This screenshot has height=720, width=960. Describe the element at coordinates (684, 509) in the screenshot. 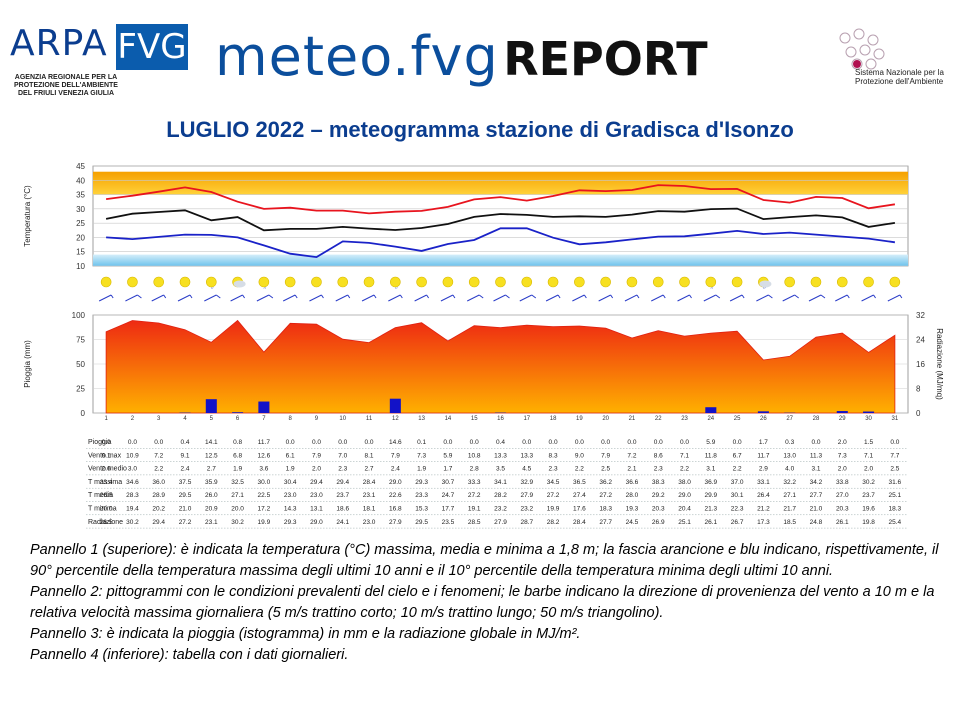

I see `table-cell: 20.4` at that location.